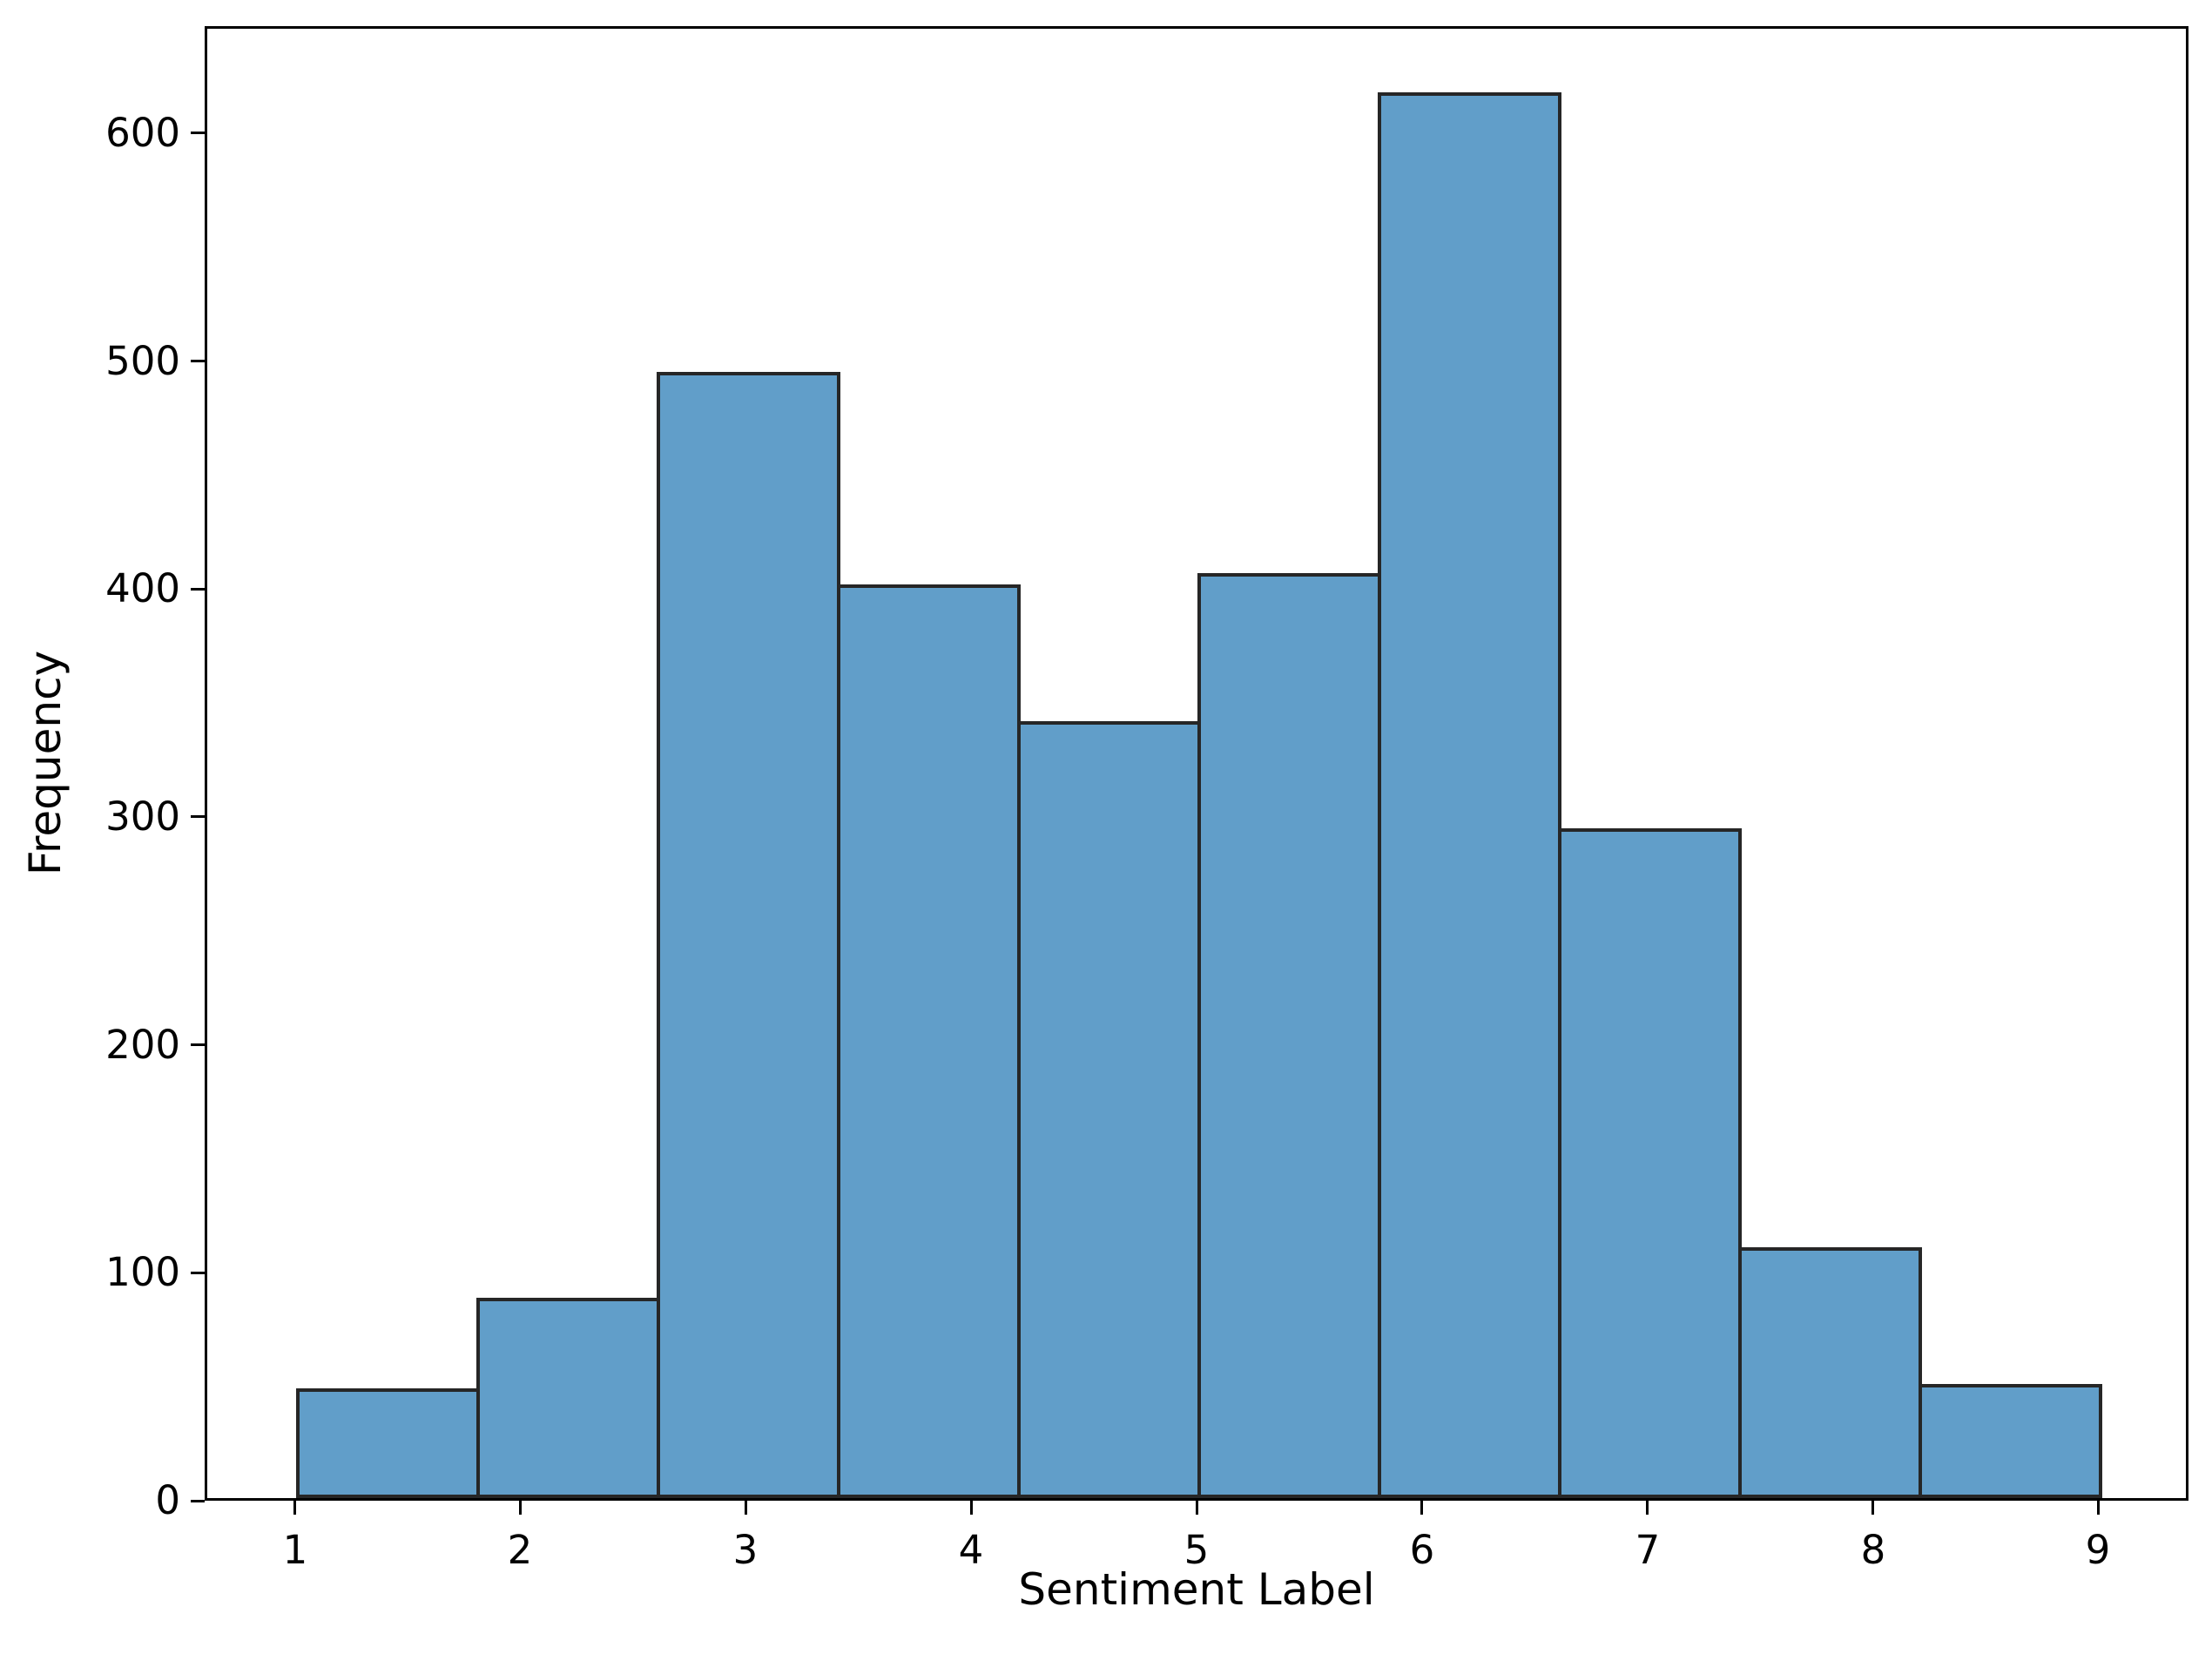  What do you see at coordinates (2098, 1550) in the screenshot?
I see `x-tick-label: 9` at bounding box center [2098, 1550].